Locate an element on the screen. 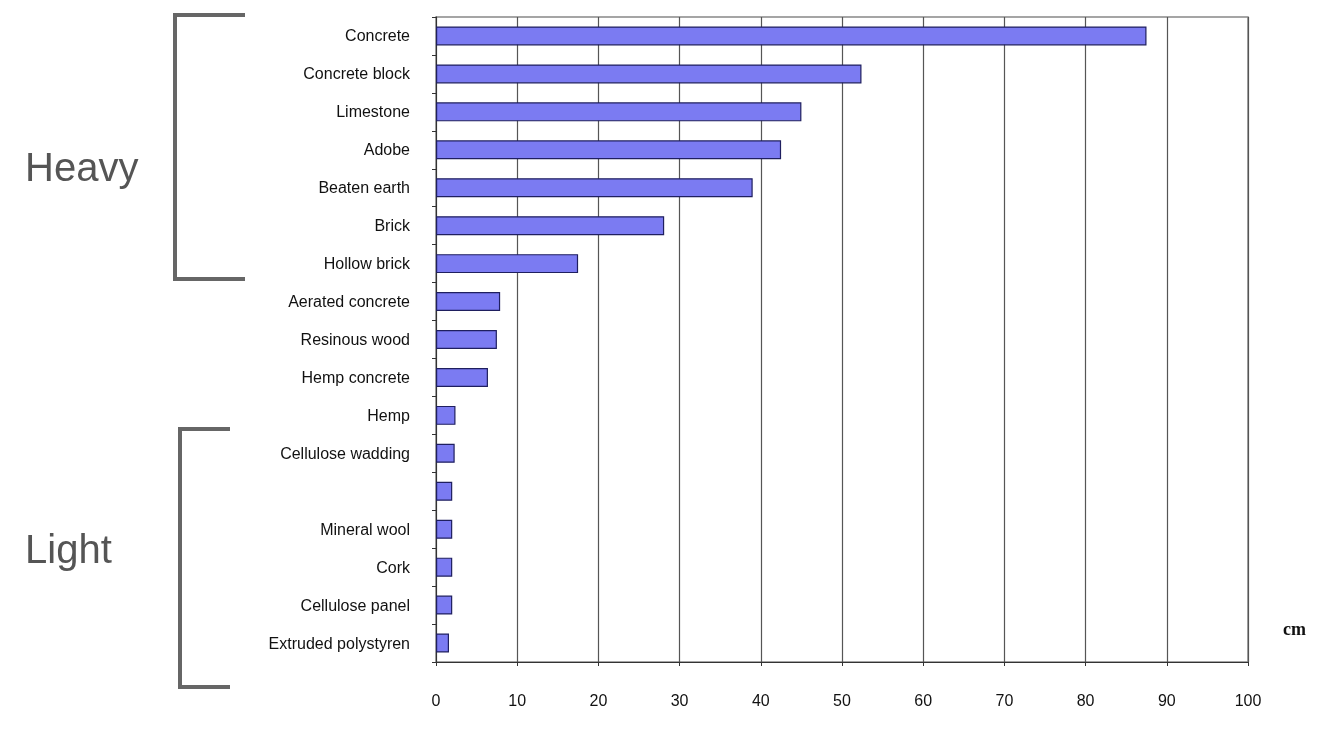 This screenshot has height=734, width=1331. y-tick-label: Cellulose panel is located at coordinates (355, 605).